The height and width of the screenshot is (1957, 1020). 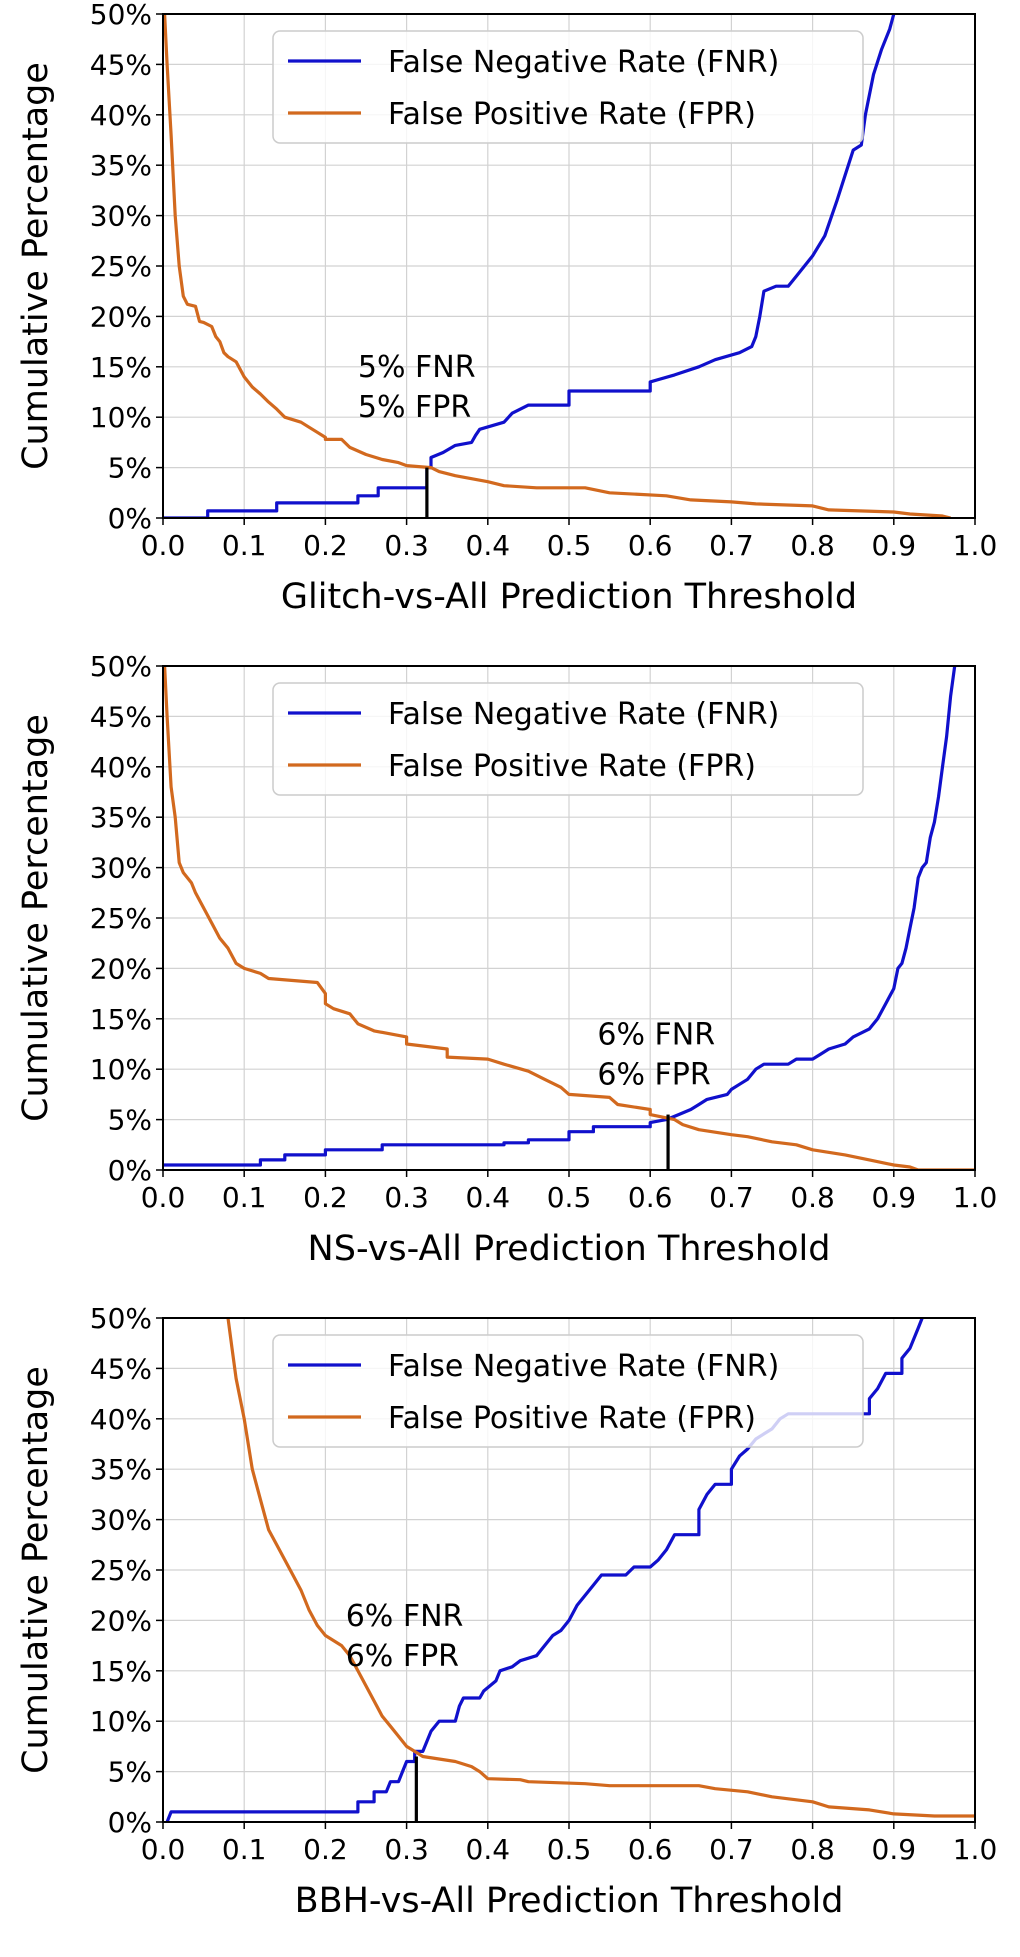 I want to click on annotation-fnr: 5% FNR, so click(x=417, y=367).